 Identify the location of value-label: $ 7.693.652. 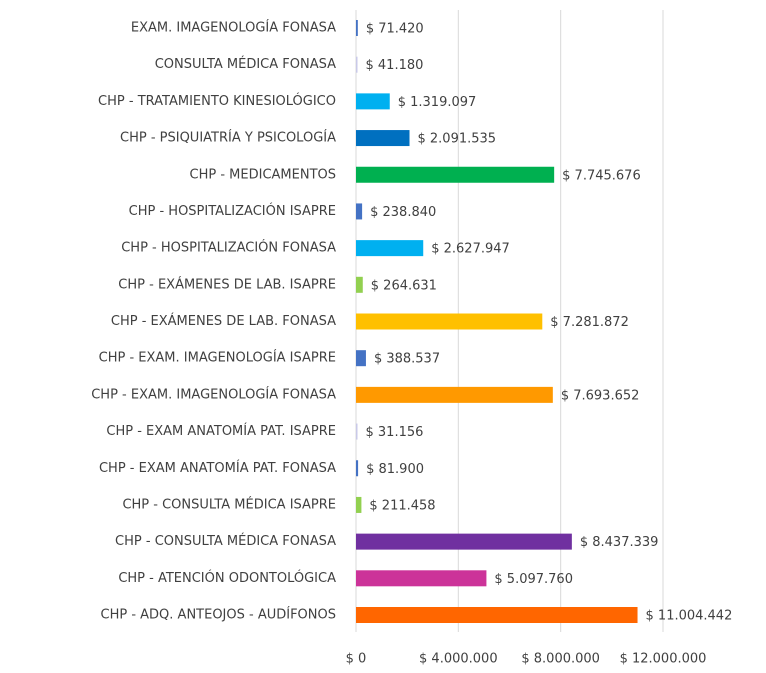
(600, 395).